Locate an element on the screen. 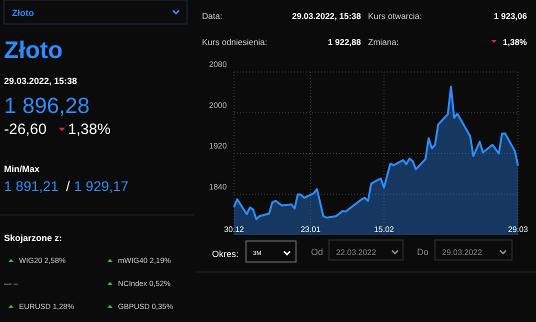 The width and height of the screenshot is (536, 322). text: Skojarzone z: is located at coordinates (33, 238).